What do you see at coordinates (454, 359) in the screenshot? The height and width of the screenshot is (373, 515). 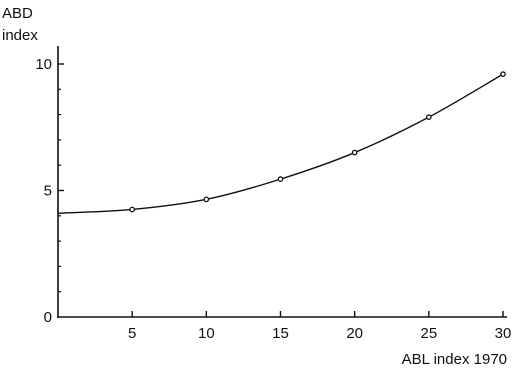 I see `x-axis-title: ABL index 1970` at bounding box center [454, 359].